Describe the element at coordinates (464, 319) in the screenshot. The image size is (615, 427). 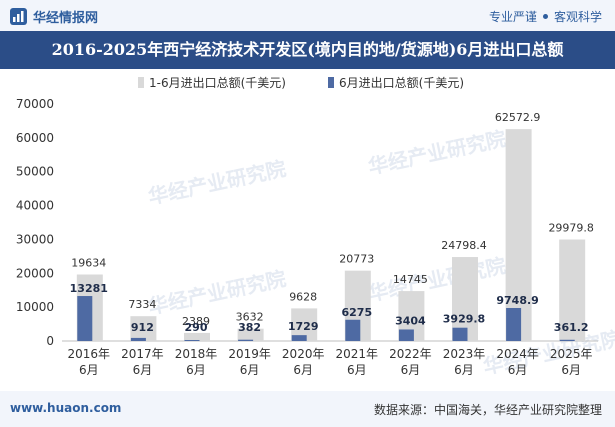
I see `data-label-series2: 3929.8` at that location.